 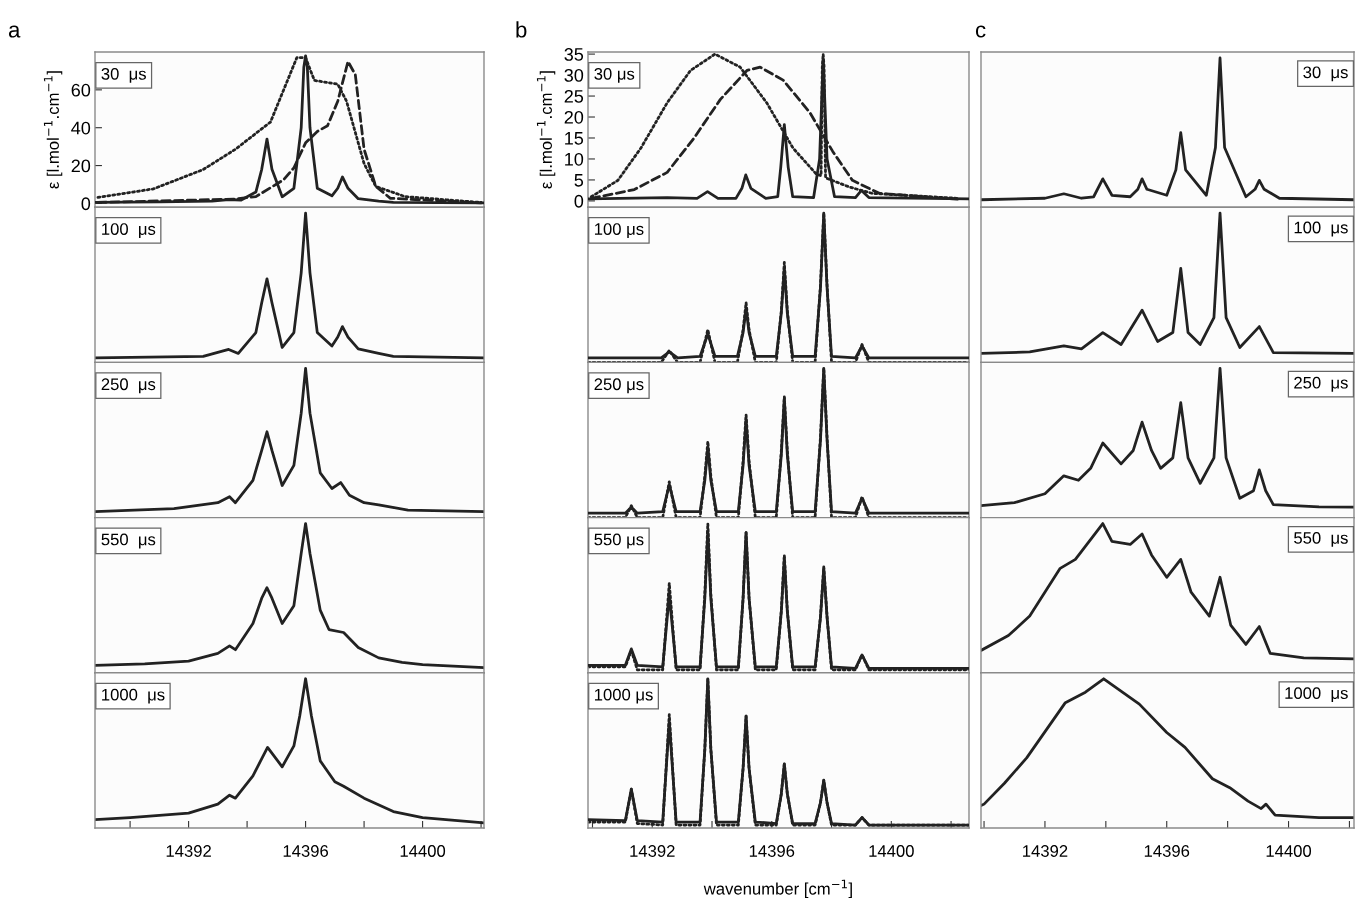 What do you see at coordinates (574, 138) in the screenshot?
I see `y-tick-label: 15` at bounding box center [574, 138].